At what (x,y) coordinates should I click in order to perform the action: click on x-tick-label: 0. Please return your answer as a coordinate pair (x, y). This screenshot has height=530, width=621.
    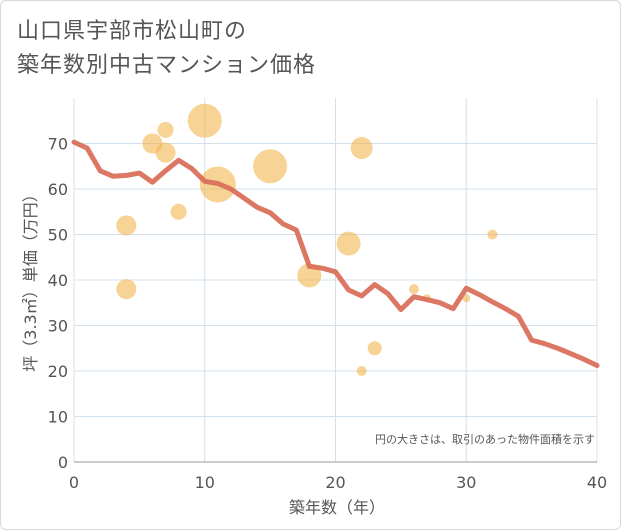
    Looking at the image, I should click on (74, 482).